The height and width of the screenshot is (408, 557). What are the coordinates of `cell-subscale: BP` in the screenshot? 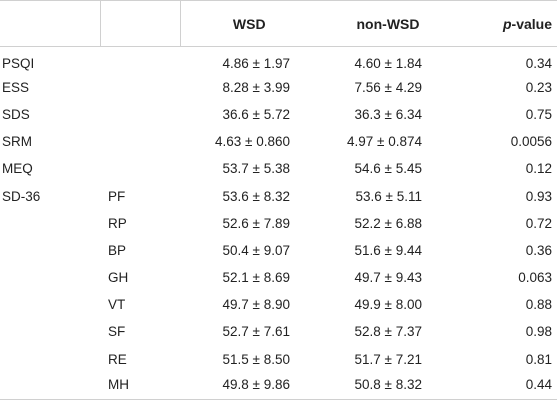 It's located at (117, 250).